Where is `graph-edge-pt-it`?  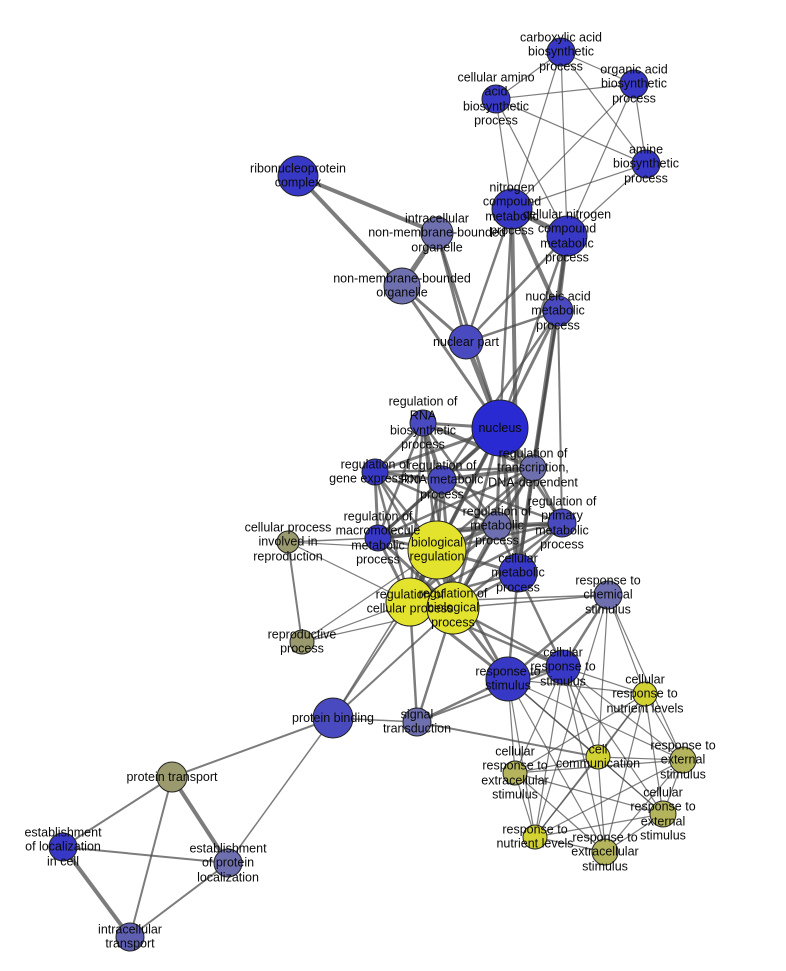 graph-edge-pt-it is located at coordinates (151, 857).